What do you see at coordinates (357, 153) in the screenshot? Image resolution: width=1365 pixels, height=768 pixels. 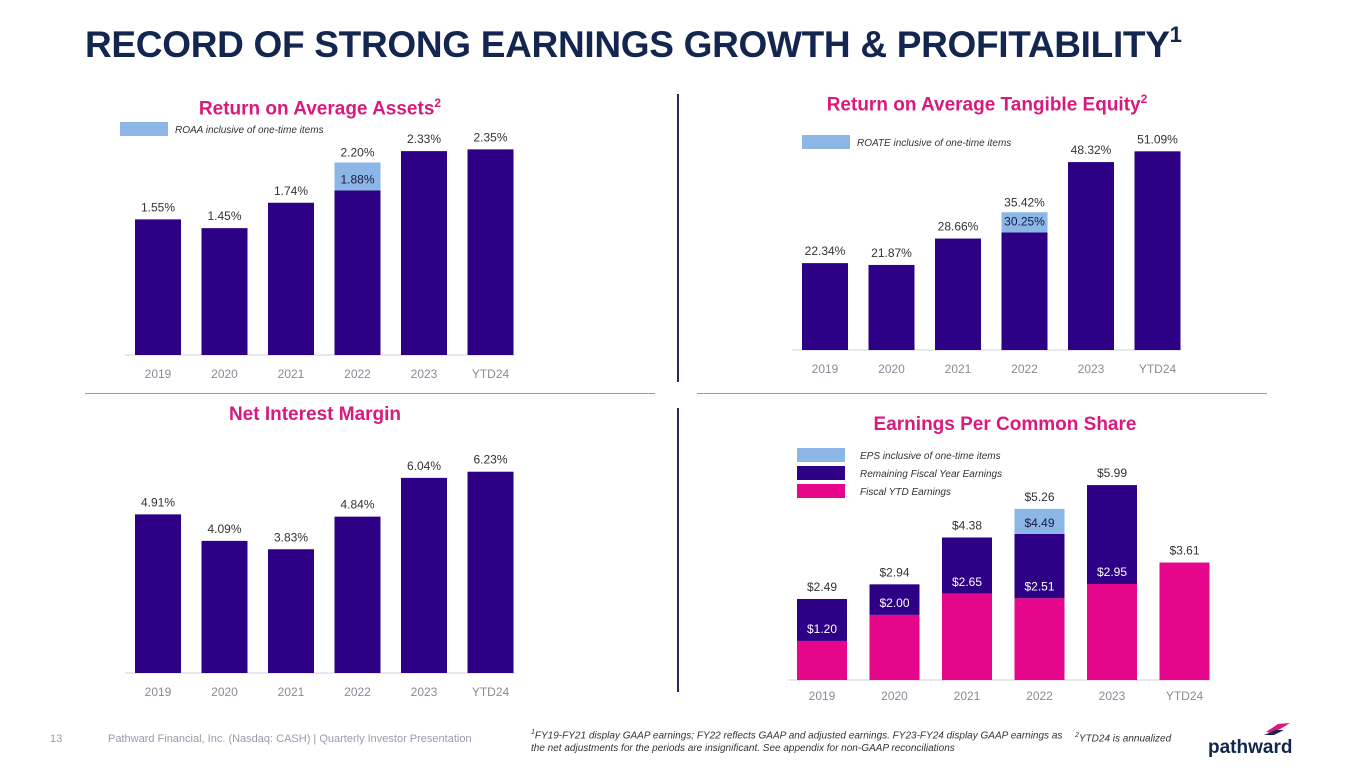 I see `data-label-one-time: 2.20%` at bounding box center [357, 153].